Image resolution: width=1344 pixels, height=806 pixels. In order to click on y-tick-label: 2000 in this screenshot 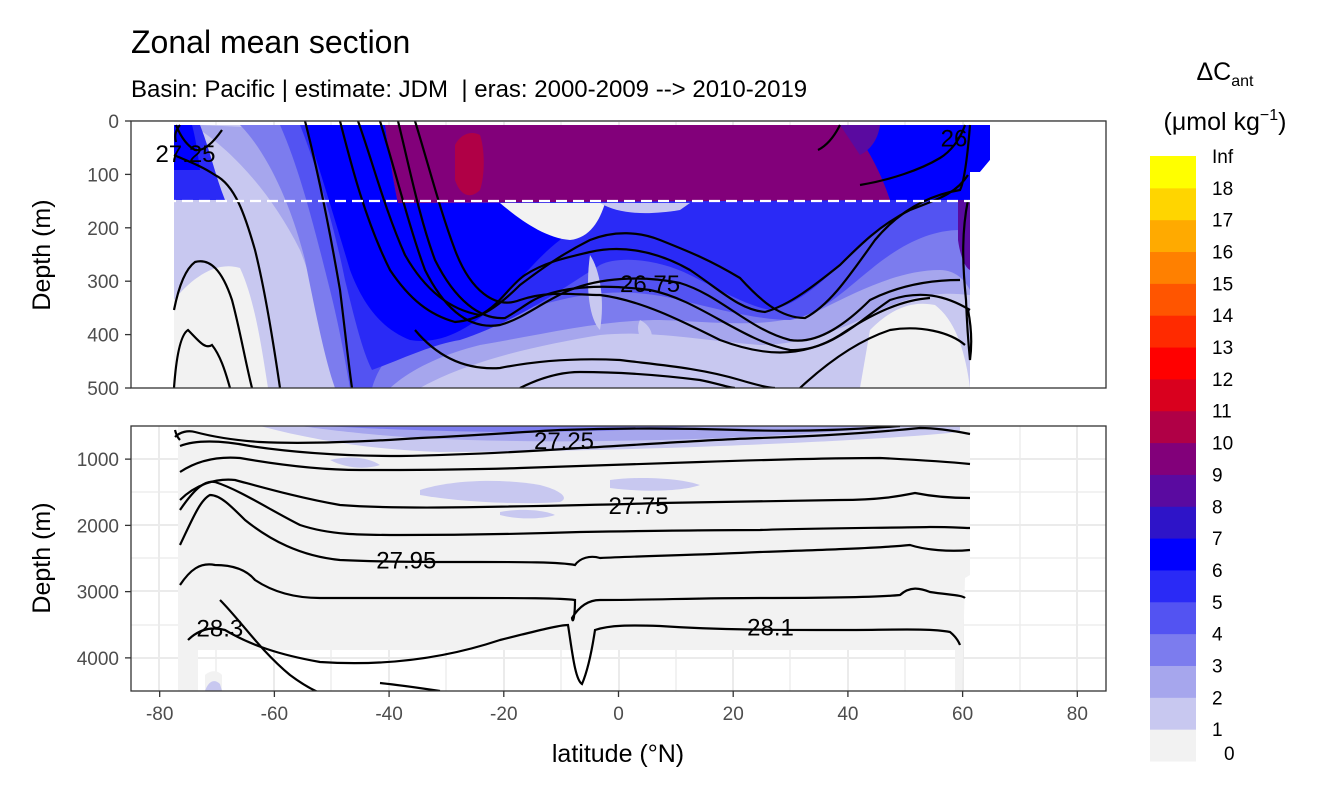, I will do `click(98, 526)`.